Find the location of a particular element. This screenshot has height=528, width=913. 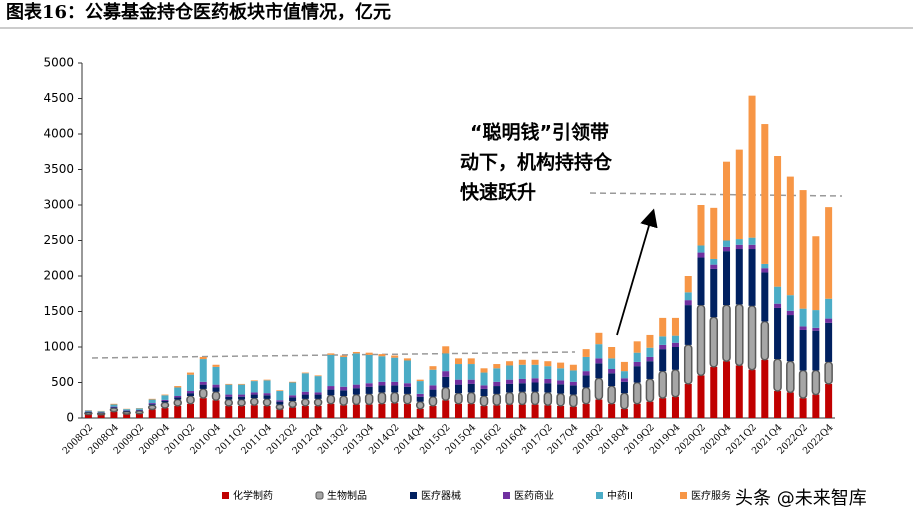

y-tick-label: 3500 is located at coordinates (58, 169).